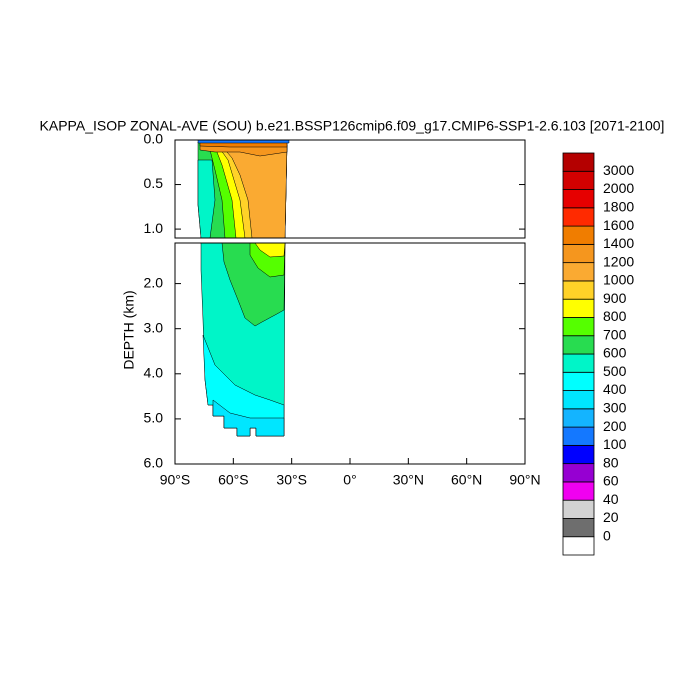 The image size is (700, 700). Describe the element at coordinates (611, 481) in the screenshot. I see `colorbar-label: 60` at that location.